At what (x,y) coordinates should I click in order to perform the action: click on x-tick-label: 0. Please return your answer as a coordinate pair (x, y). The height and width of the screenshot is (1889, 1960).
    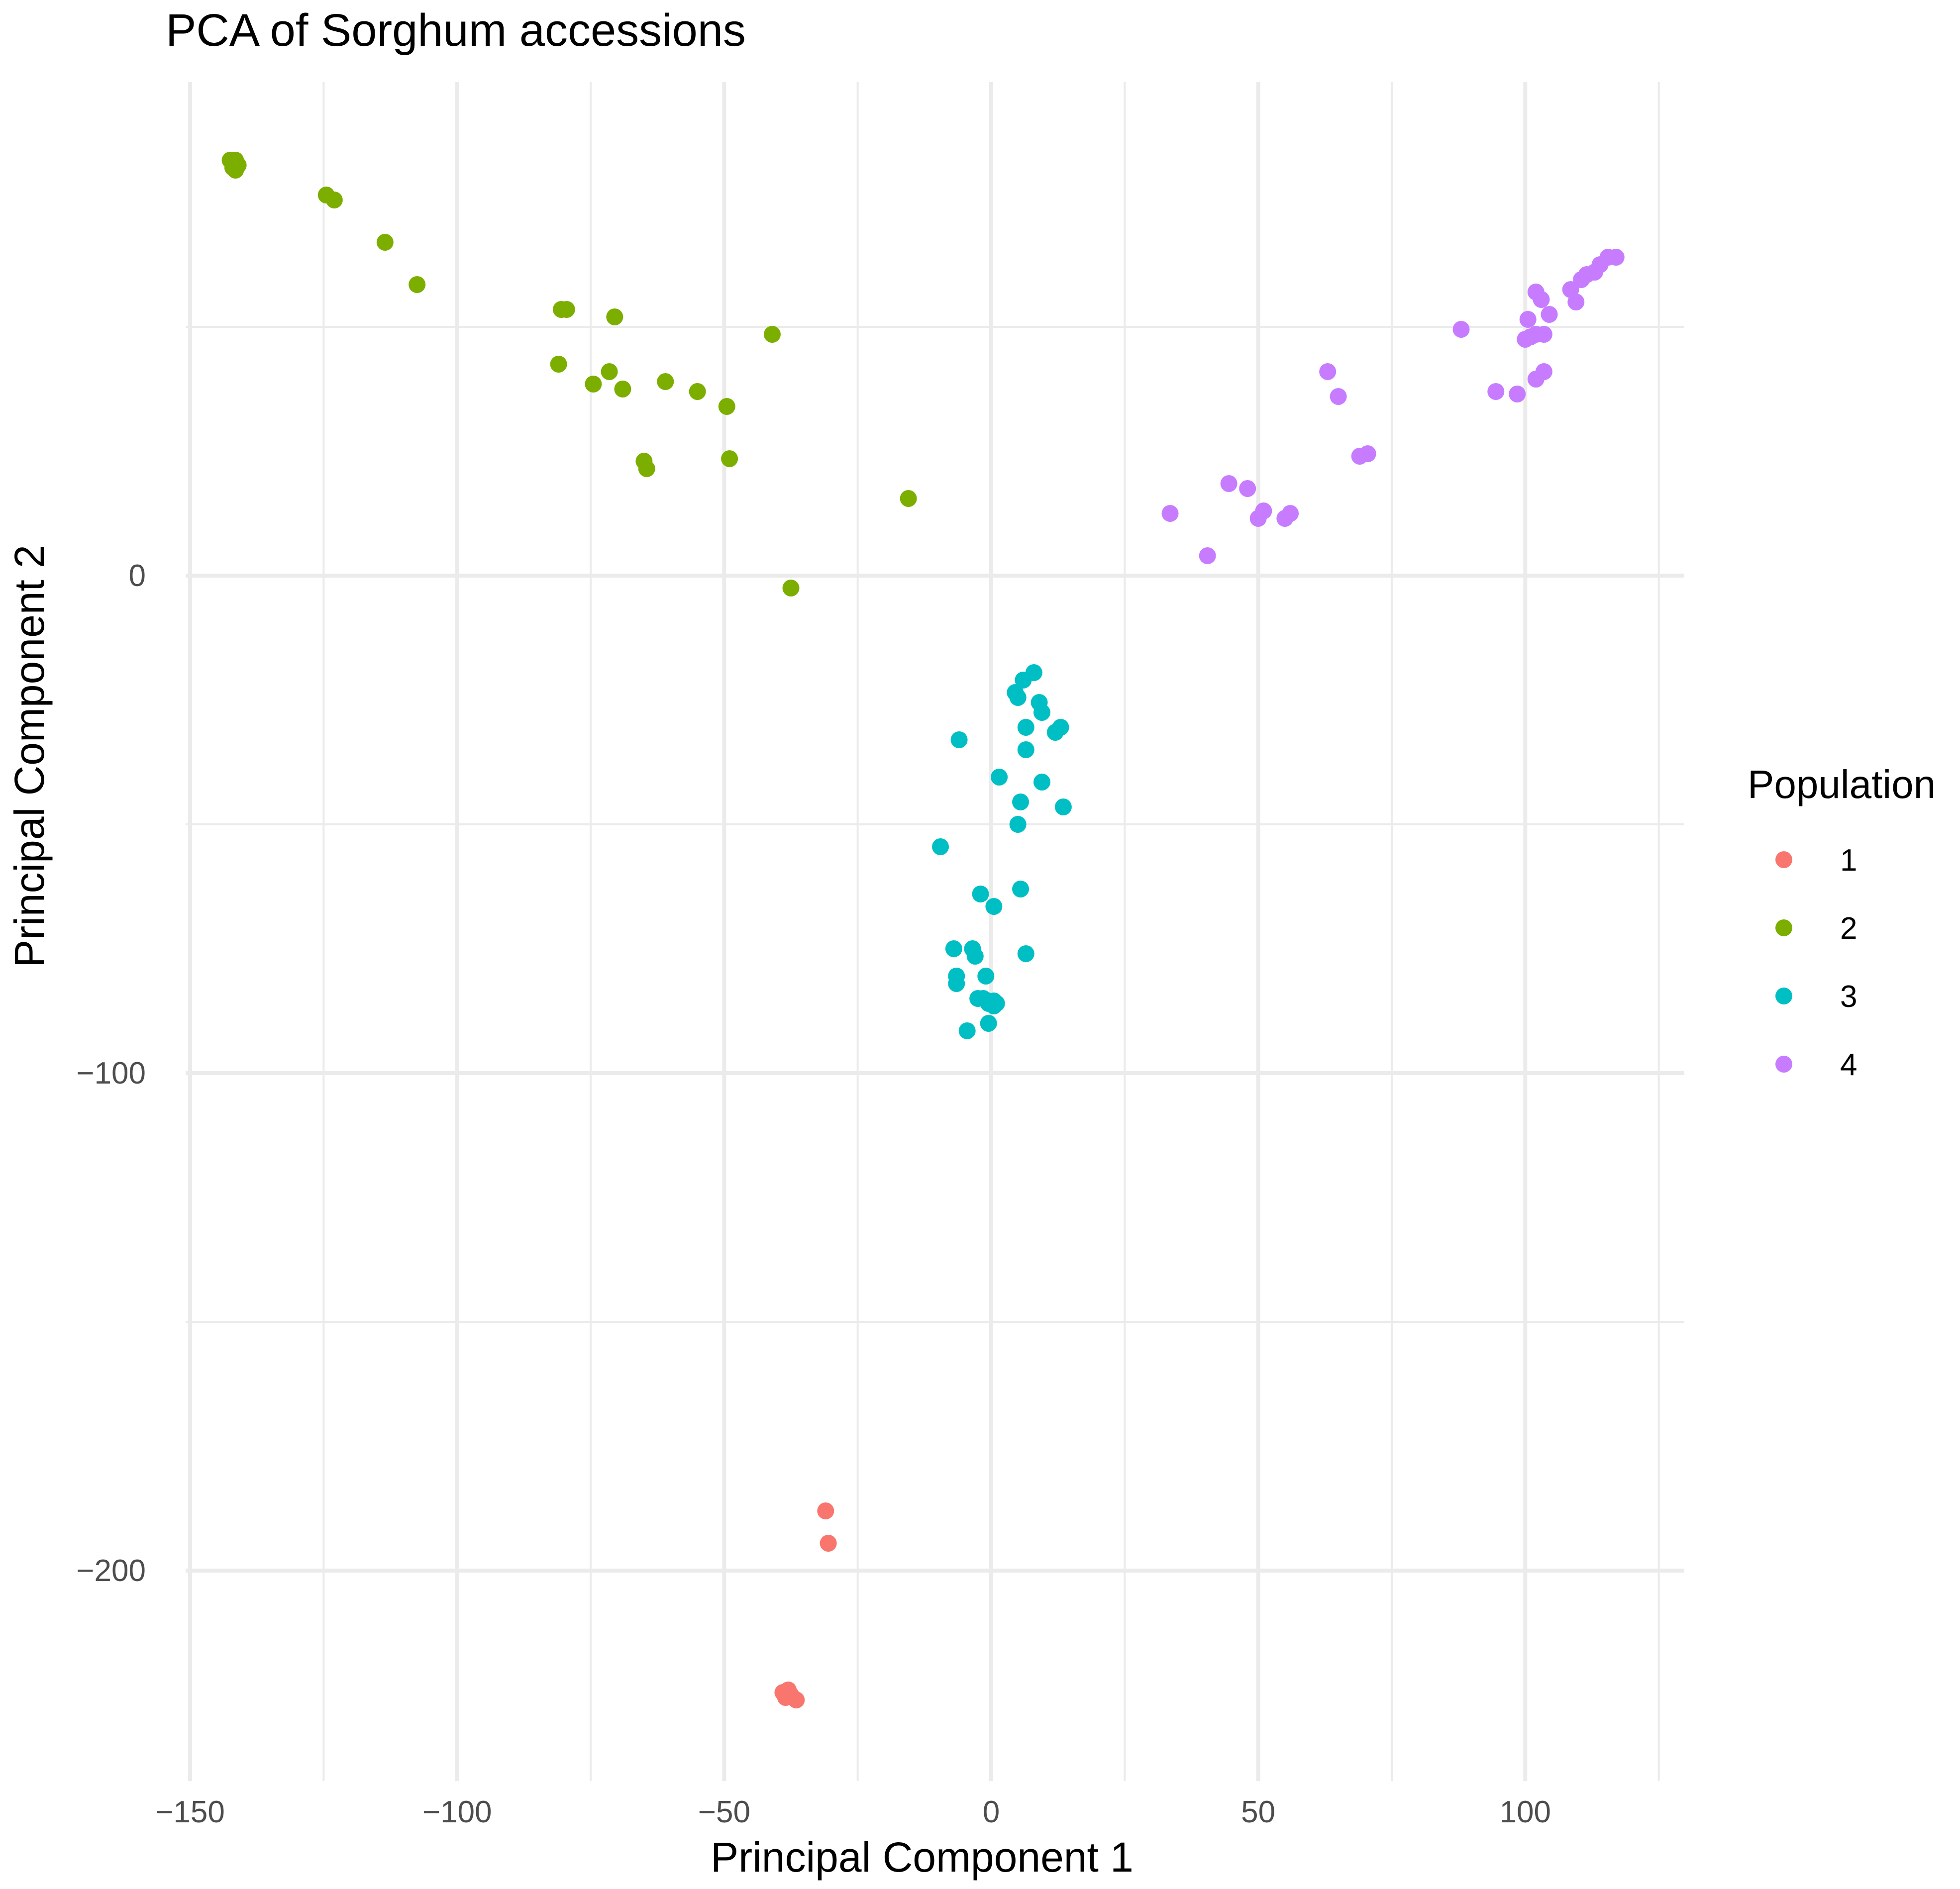
    Looking at the image, I should click on (991, 1812).